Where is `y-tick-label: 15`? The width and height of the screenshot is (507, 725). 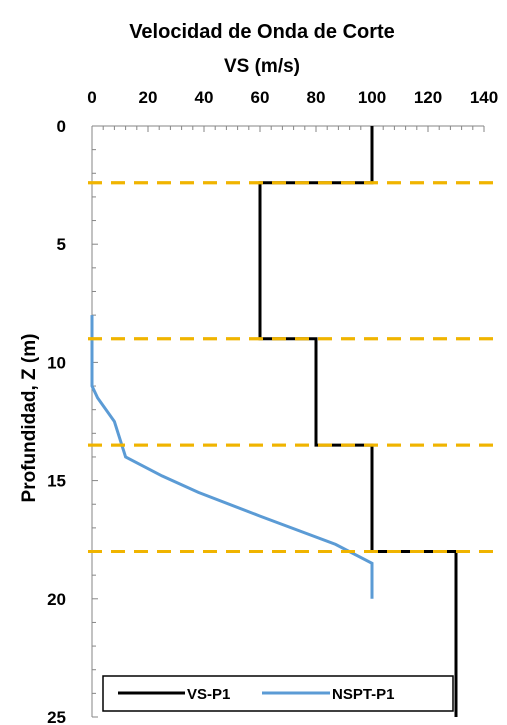 y-tick-label: 15 is located at coordinates (56, 481).